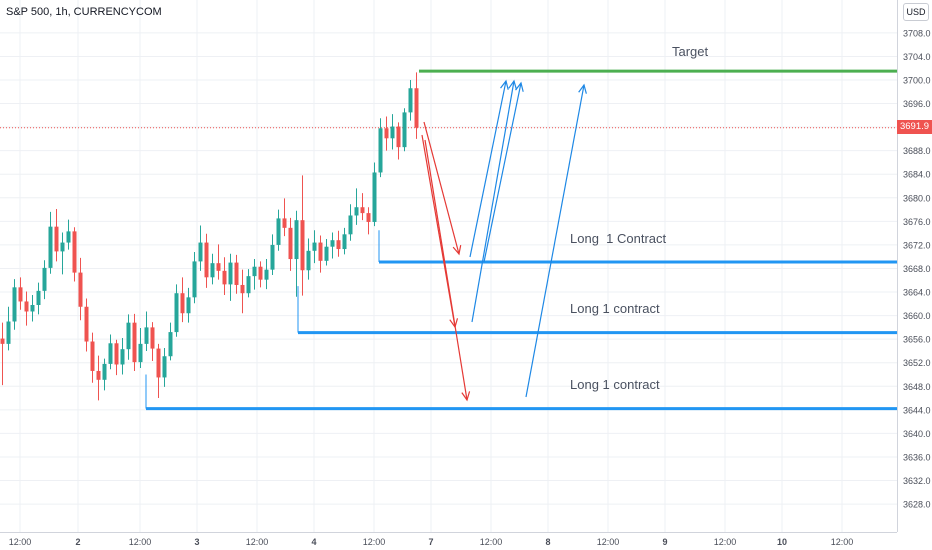  Describe the element at coordinates (916, 12) in the screenshot. I see `currency-button: USD` at that location.